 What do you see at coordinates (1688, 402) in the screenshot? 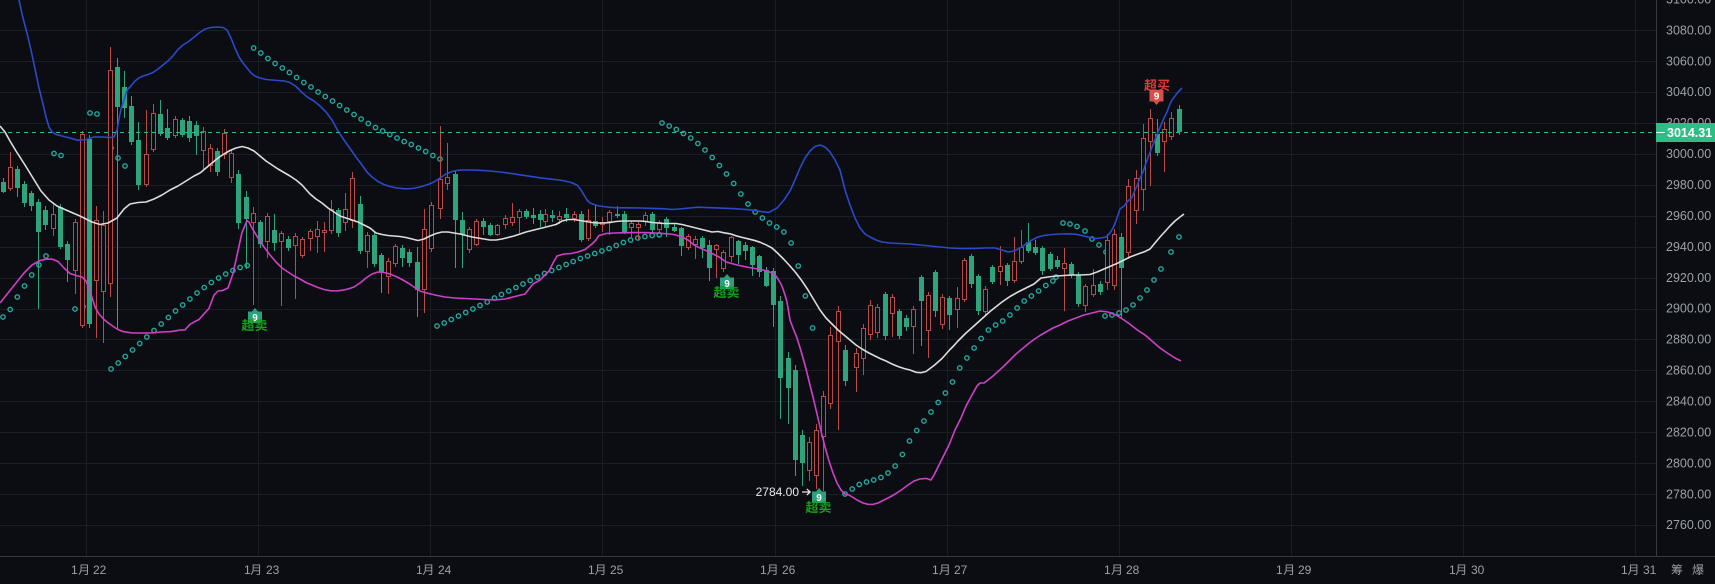
I see `svg-text: 2840.00` at bounding box center [1688, 402].